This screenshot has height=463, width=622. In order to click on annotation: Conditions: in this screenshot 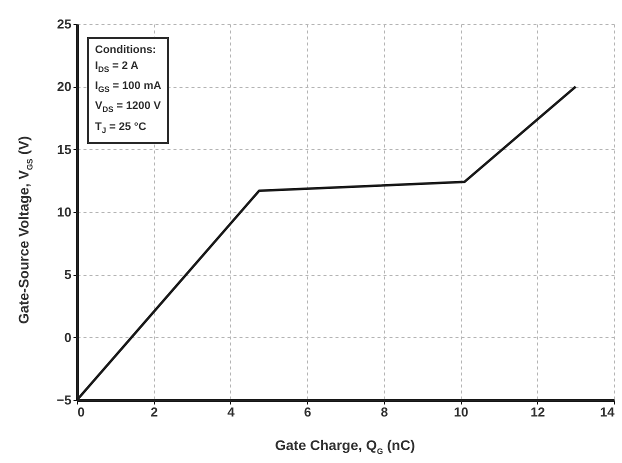, I will do `click(126, 50)`.